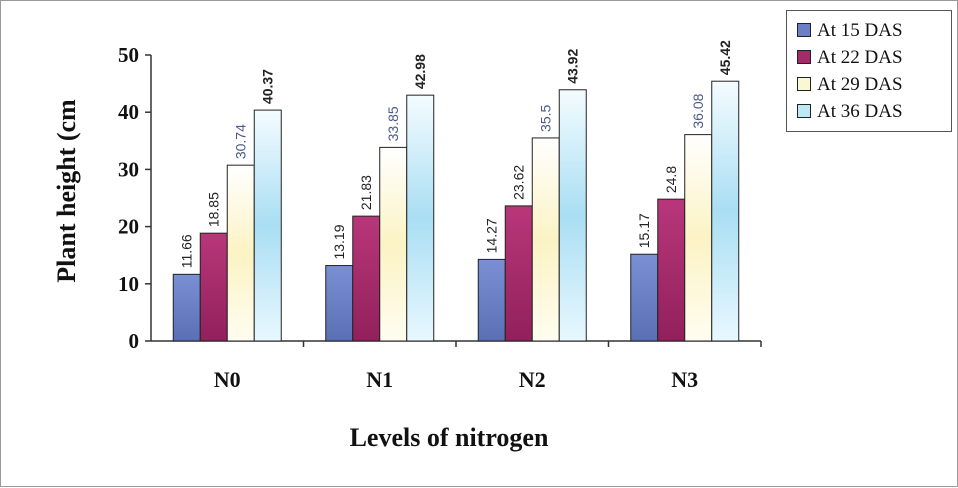  What do you see at coordinates (860, 84) in the screenshot?
I see `legend-label: At 29 DAS` at bounding box center [860, 84].